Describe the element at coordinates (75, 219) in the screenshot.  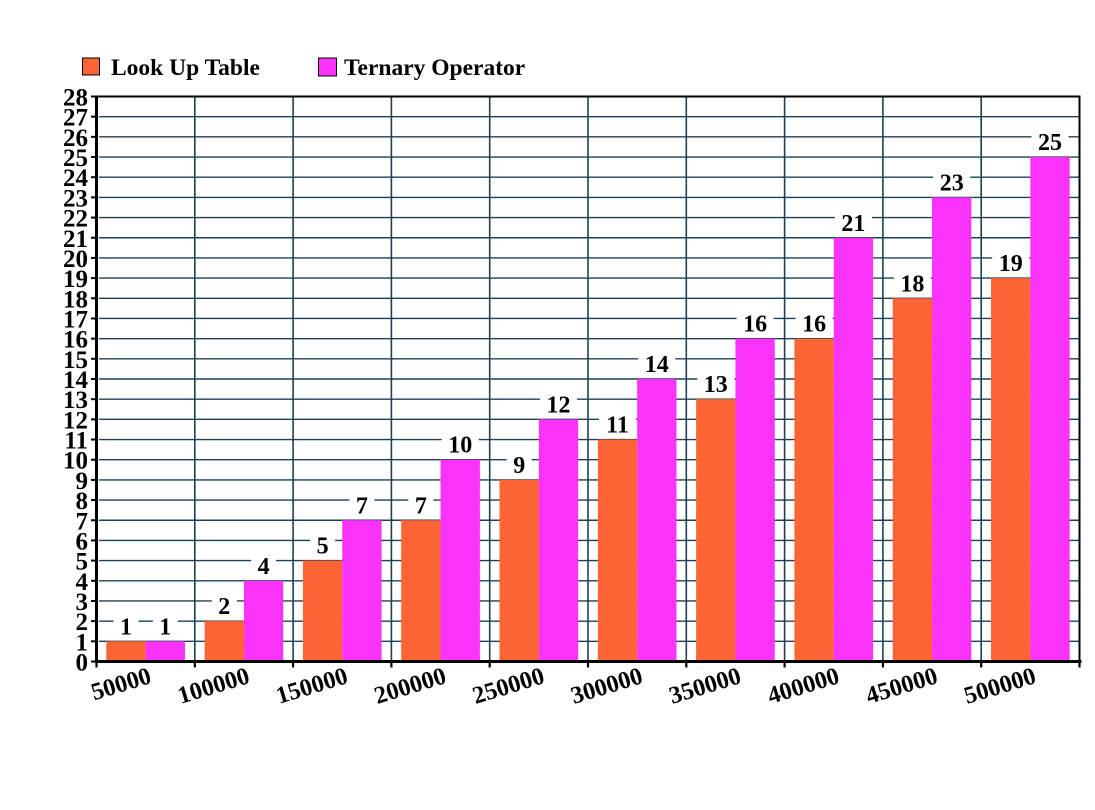
I see `svg-text: 22` at that location.